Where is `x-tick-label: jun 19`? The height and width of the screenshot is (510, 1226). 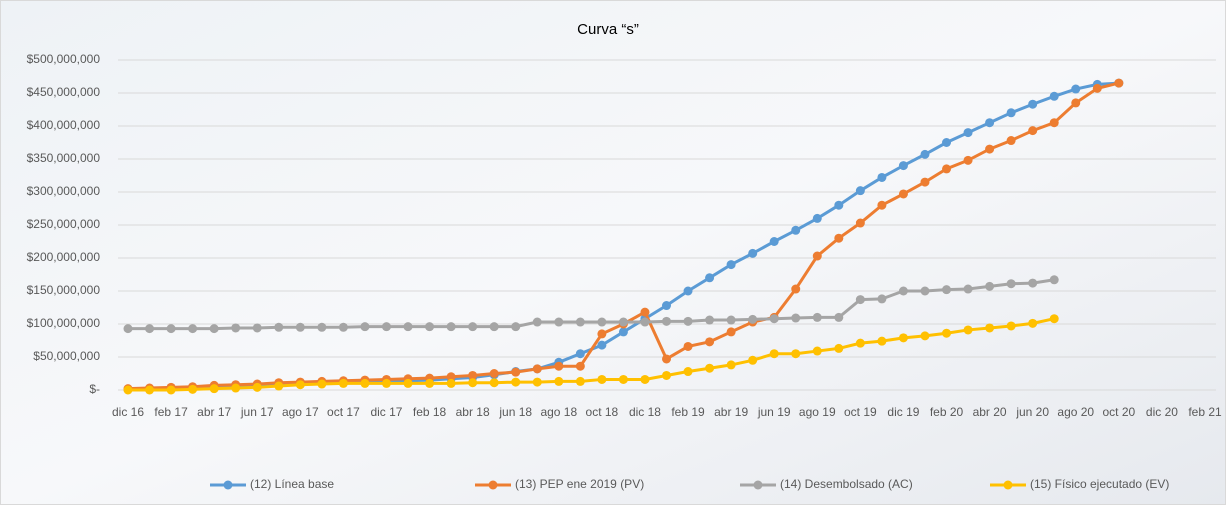
x-tick-label: jun 19 is located at coordinates (774, 412).